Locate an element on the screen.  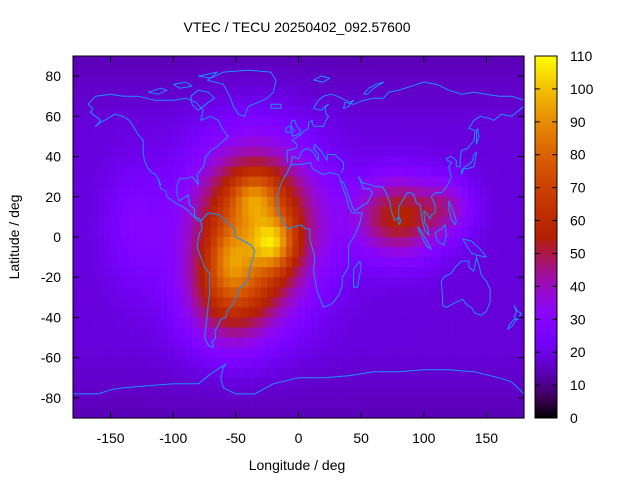
coastline-svalbard is located at coordinates (322, 79).